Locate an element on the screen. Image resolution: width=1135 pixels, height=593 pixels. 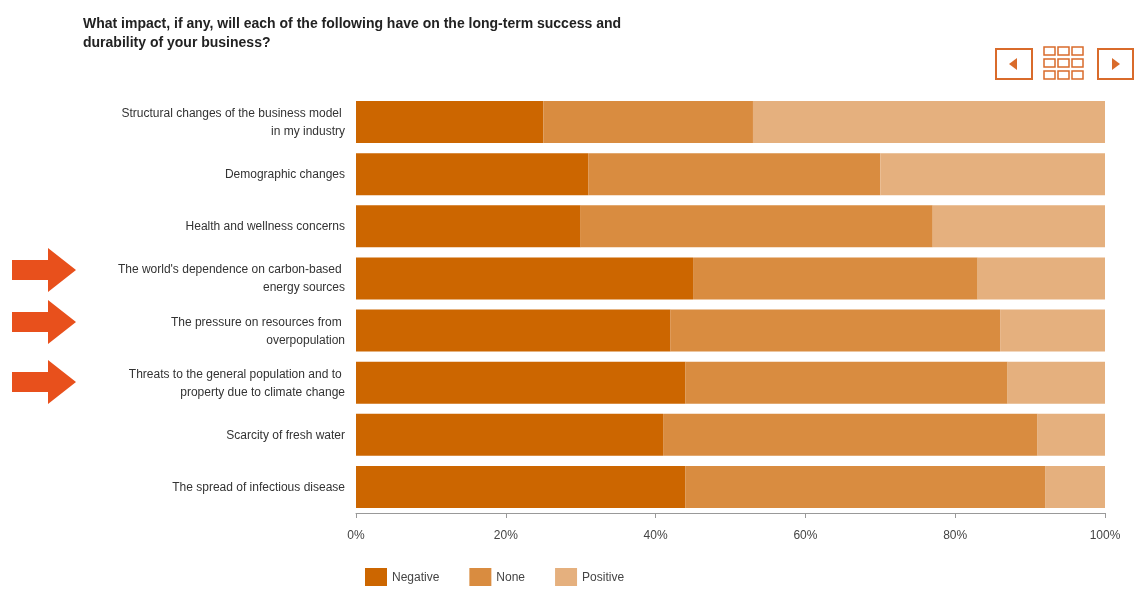
y-tick-label: The world's dependence on carbon-based energy sources is located at coordinates (231, 278).